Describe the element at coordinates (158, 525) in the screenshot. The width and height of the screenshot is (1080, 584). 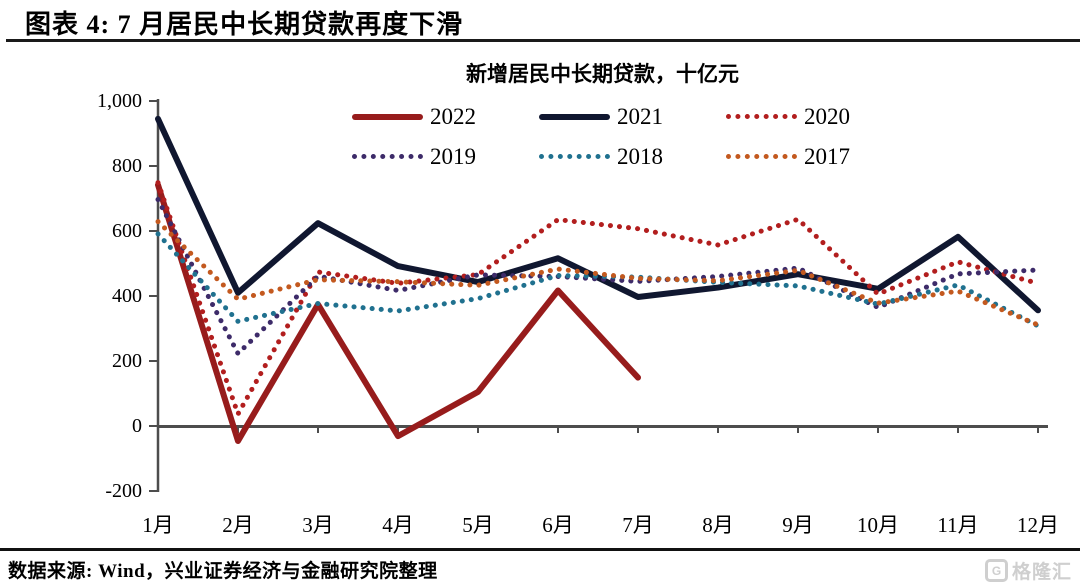
I see `x-tick-label: 1月` at that location.